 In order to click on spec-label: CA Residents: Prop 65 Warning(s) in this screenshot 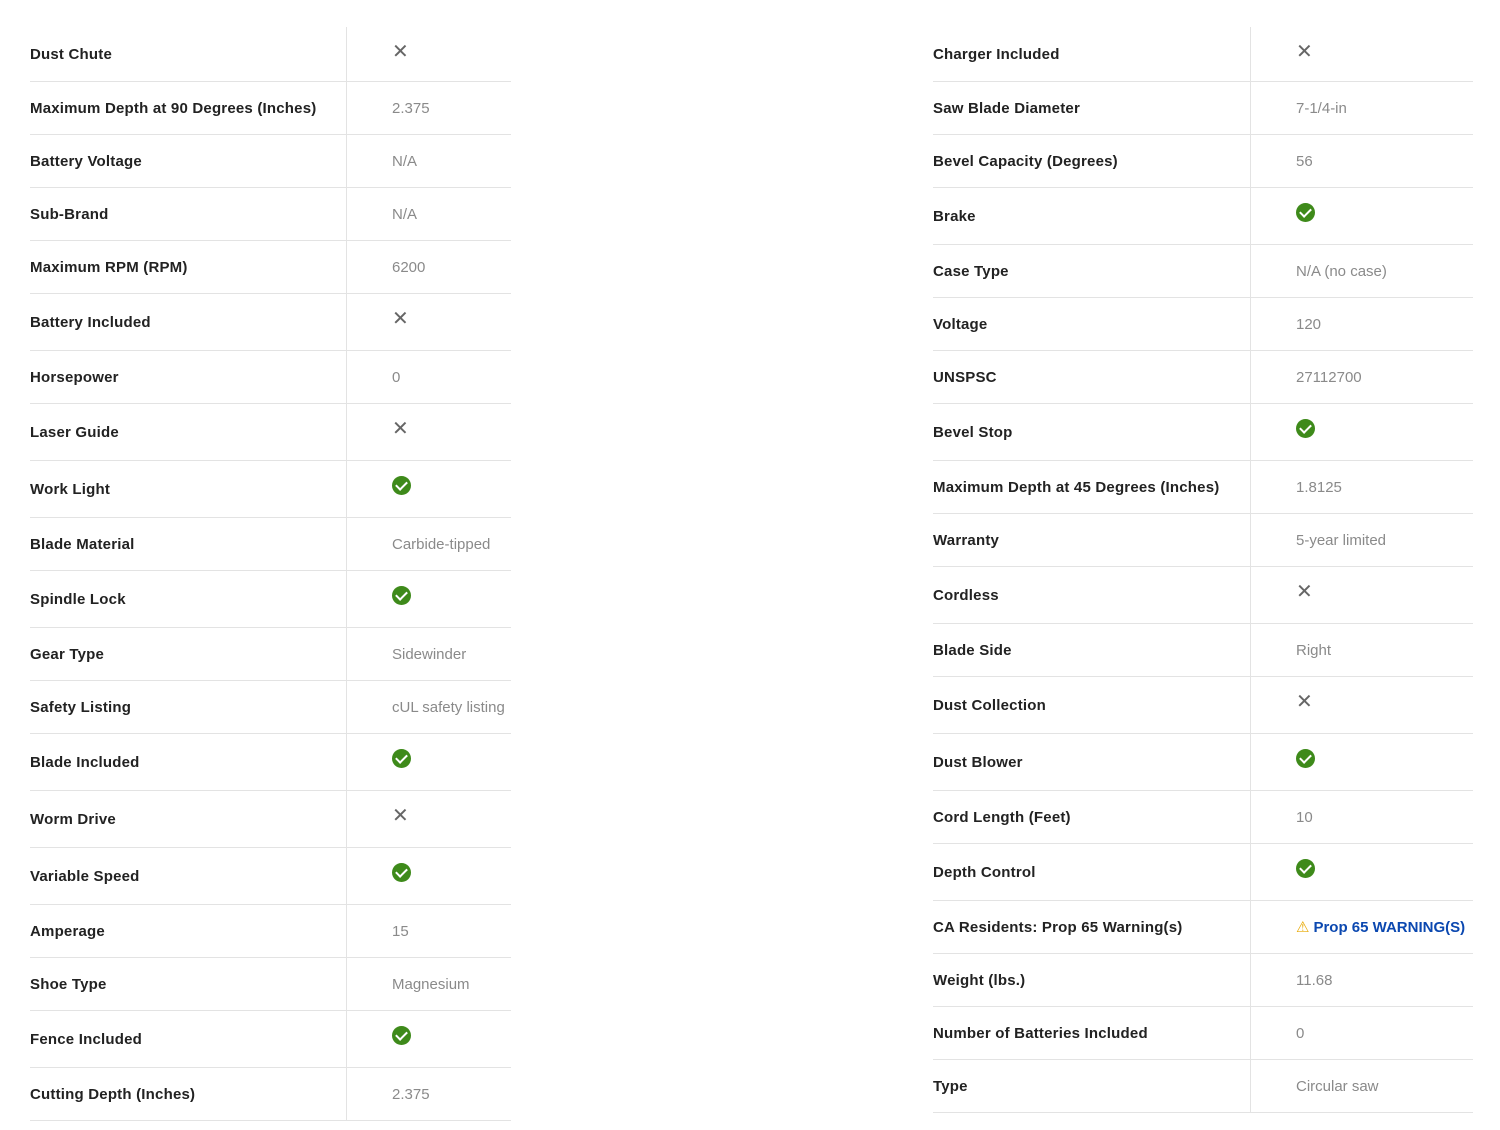, I will do `click(1092, 927)`.